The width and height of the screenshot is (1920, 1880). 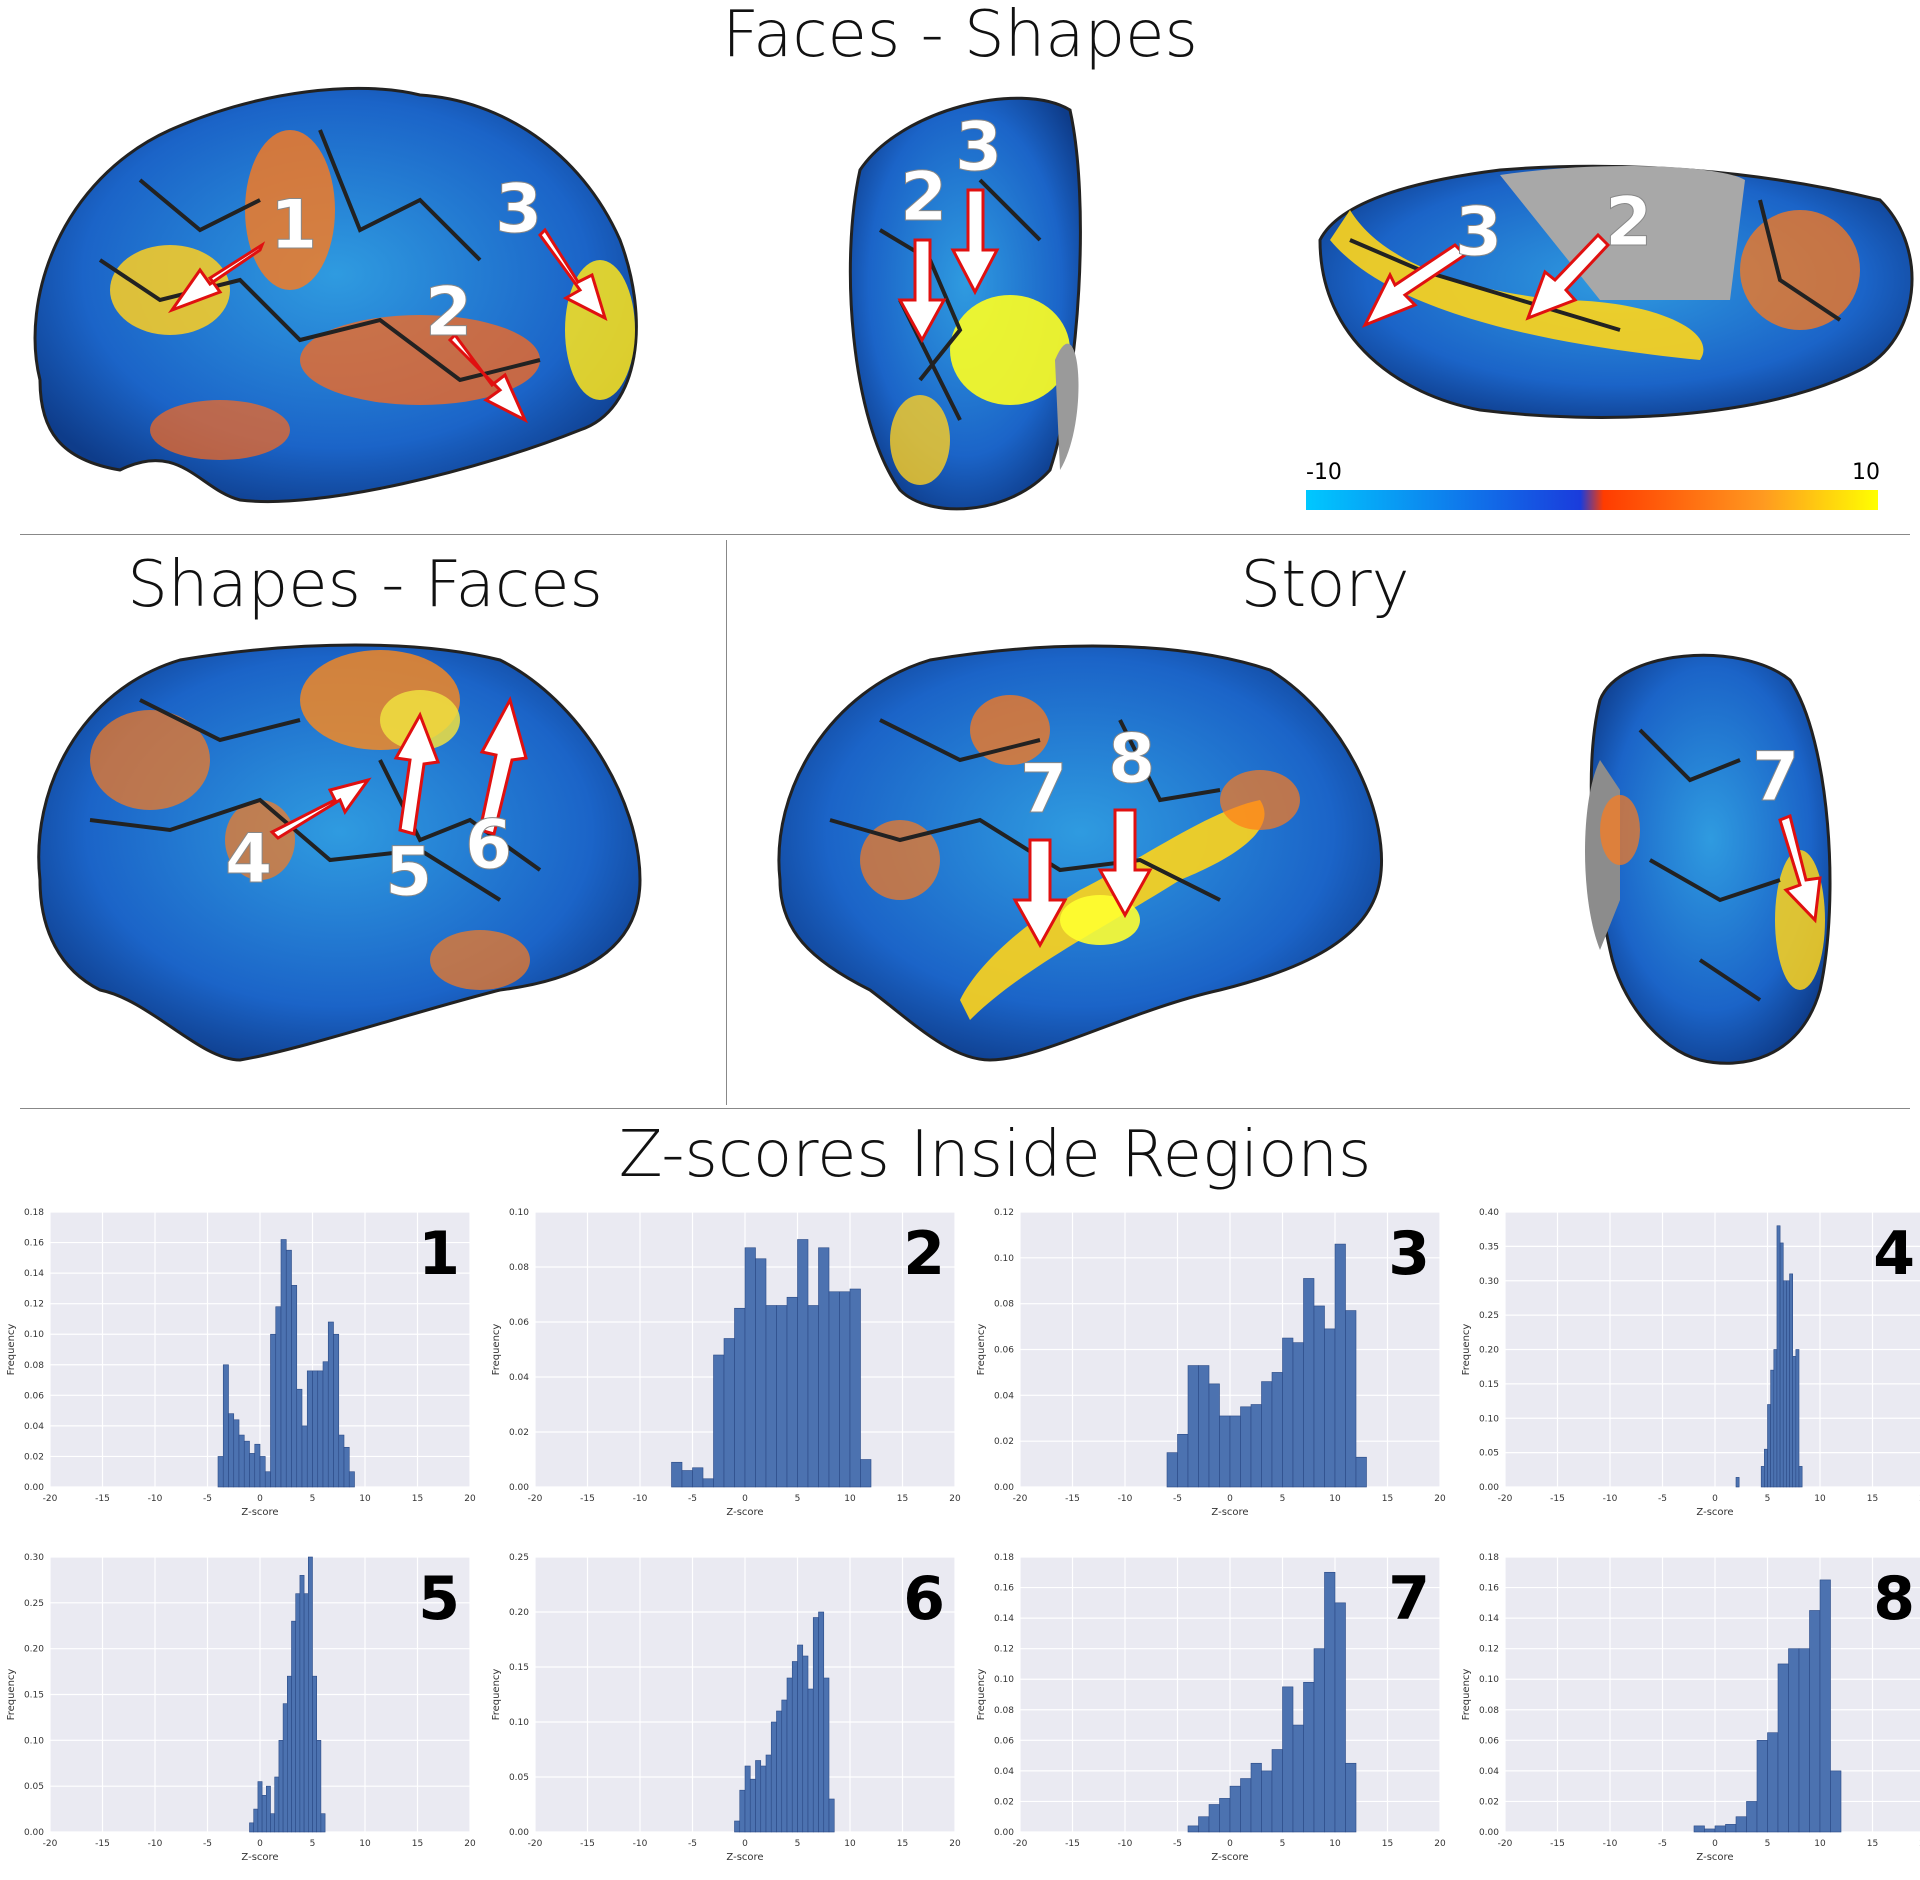 I want to click on label-sf-lateral-4: 4, so click(x=248, y=859).